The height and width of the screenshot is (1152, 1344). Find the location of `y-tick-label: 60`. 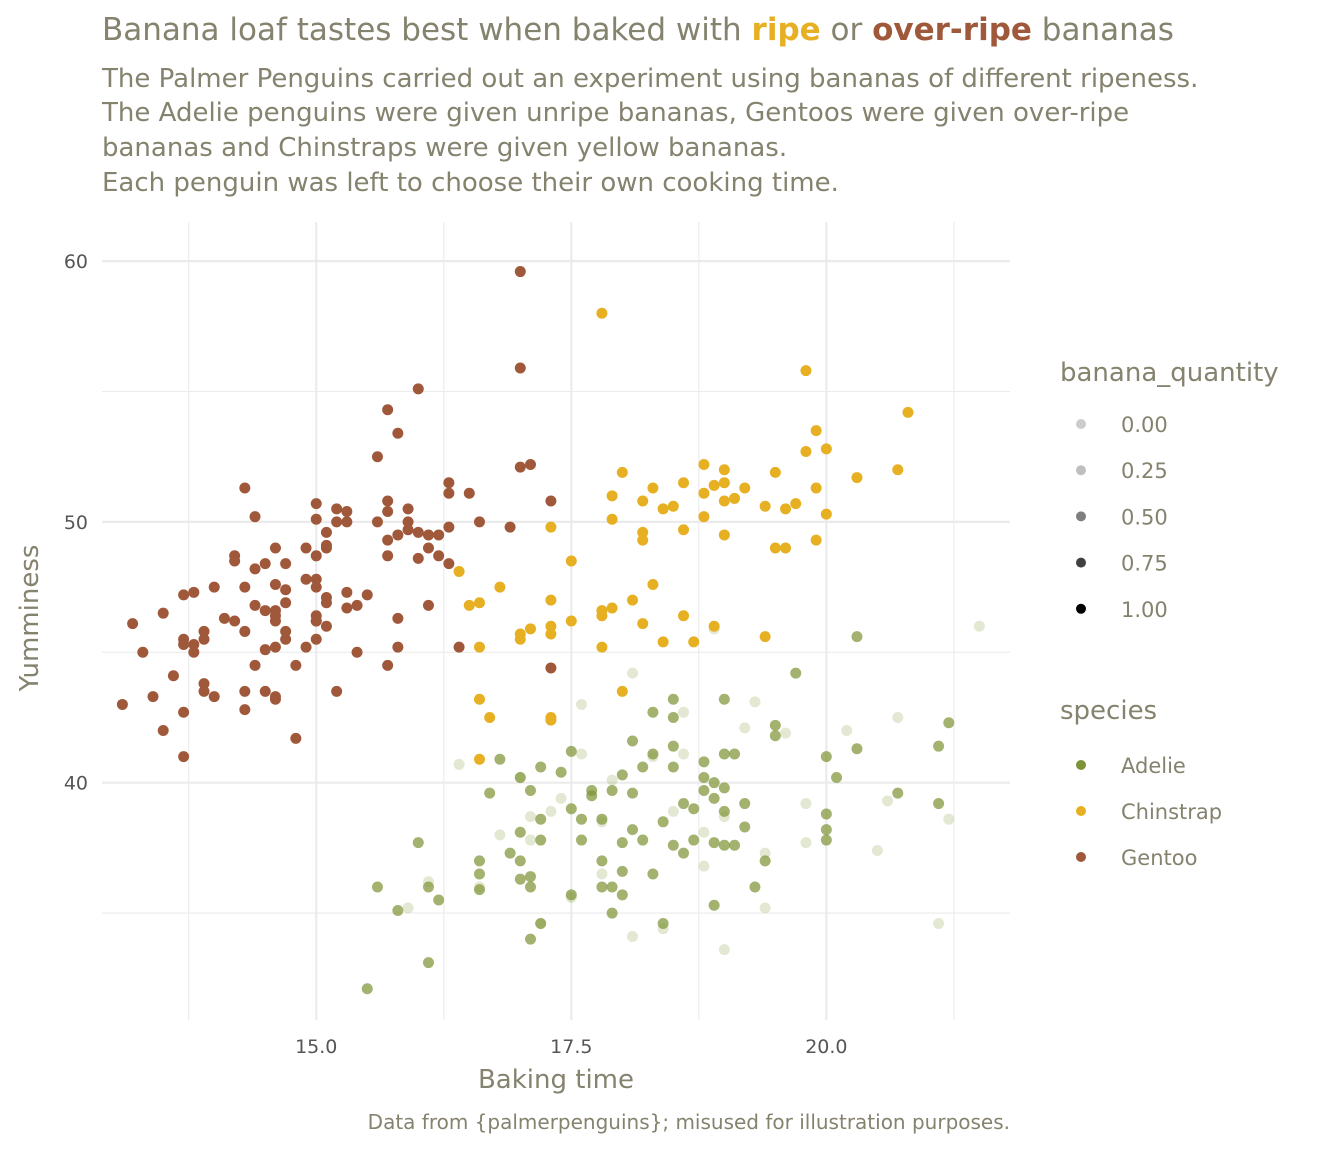

y-tick-label: 60 is located at coordinates (76, 262).